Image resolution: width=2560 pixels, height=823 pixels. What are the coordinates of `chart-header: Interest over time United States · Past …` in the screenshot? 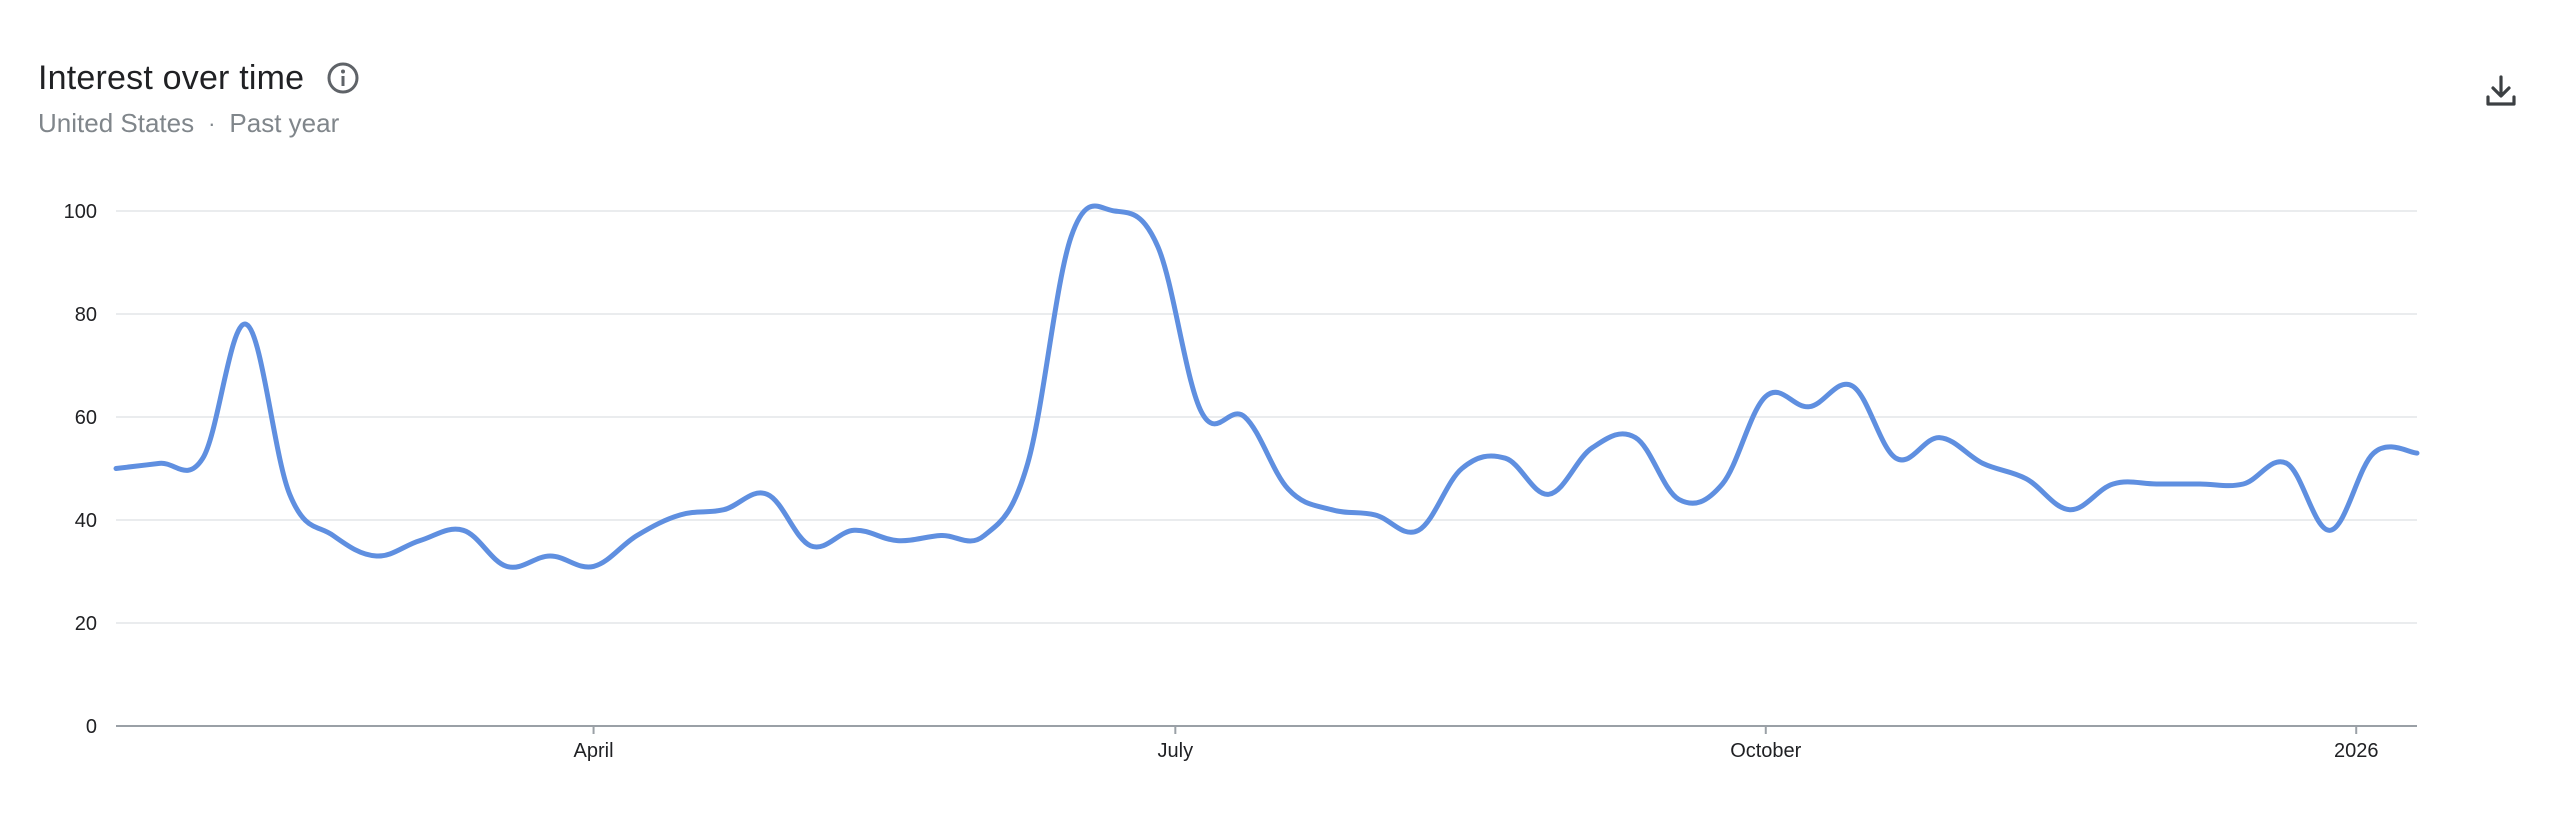 It's located at (199, 95).